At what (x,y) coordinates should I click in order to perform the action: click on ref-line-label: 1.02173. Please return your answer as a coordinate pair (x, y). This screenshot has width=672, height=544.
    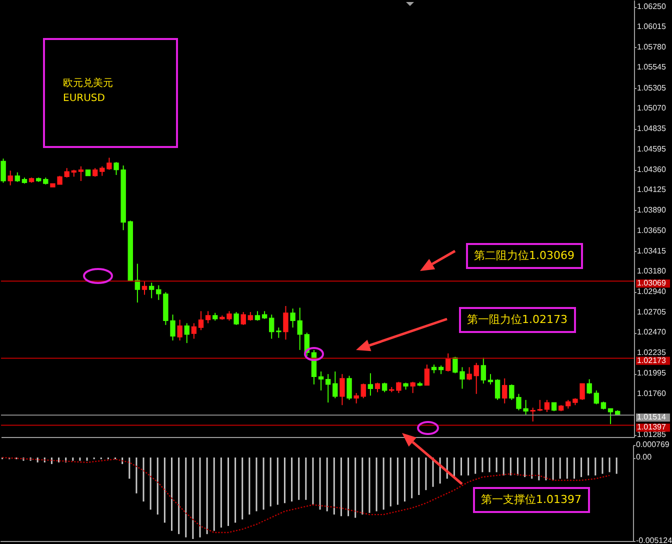
    Looking at the image, I should click on (651, 360).